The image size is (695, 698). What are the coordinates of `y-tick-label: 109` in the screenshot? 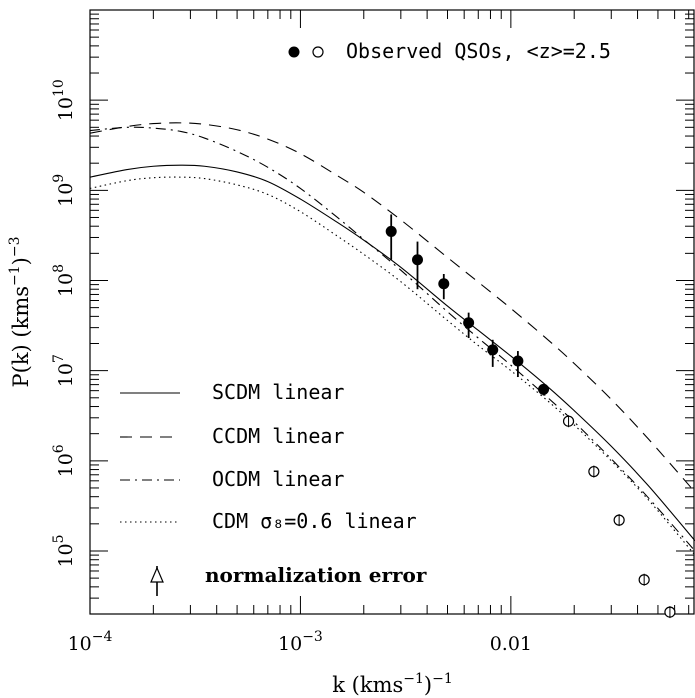 It's located at (64, 190).